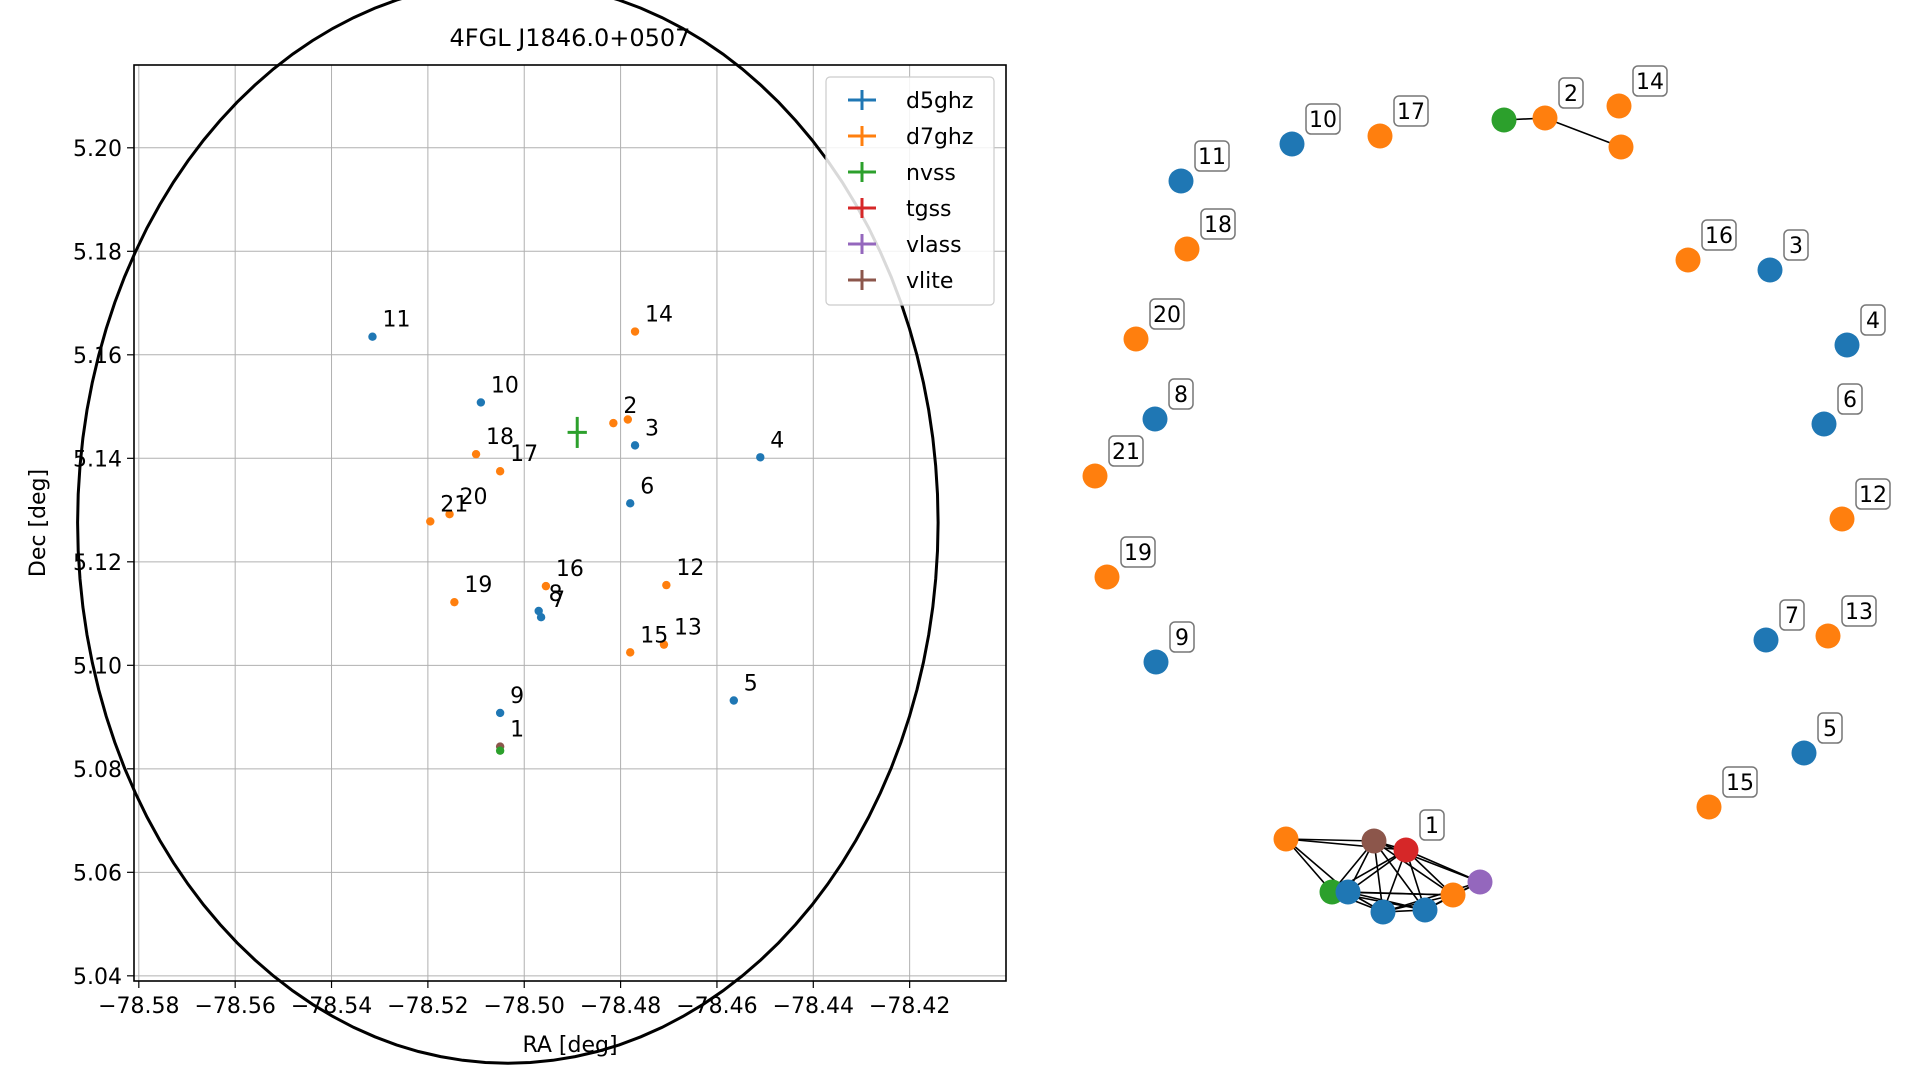 This screenshot has height=1080, width=1919. I want to click on node-label: 8, so click(1181, 395).